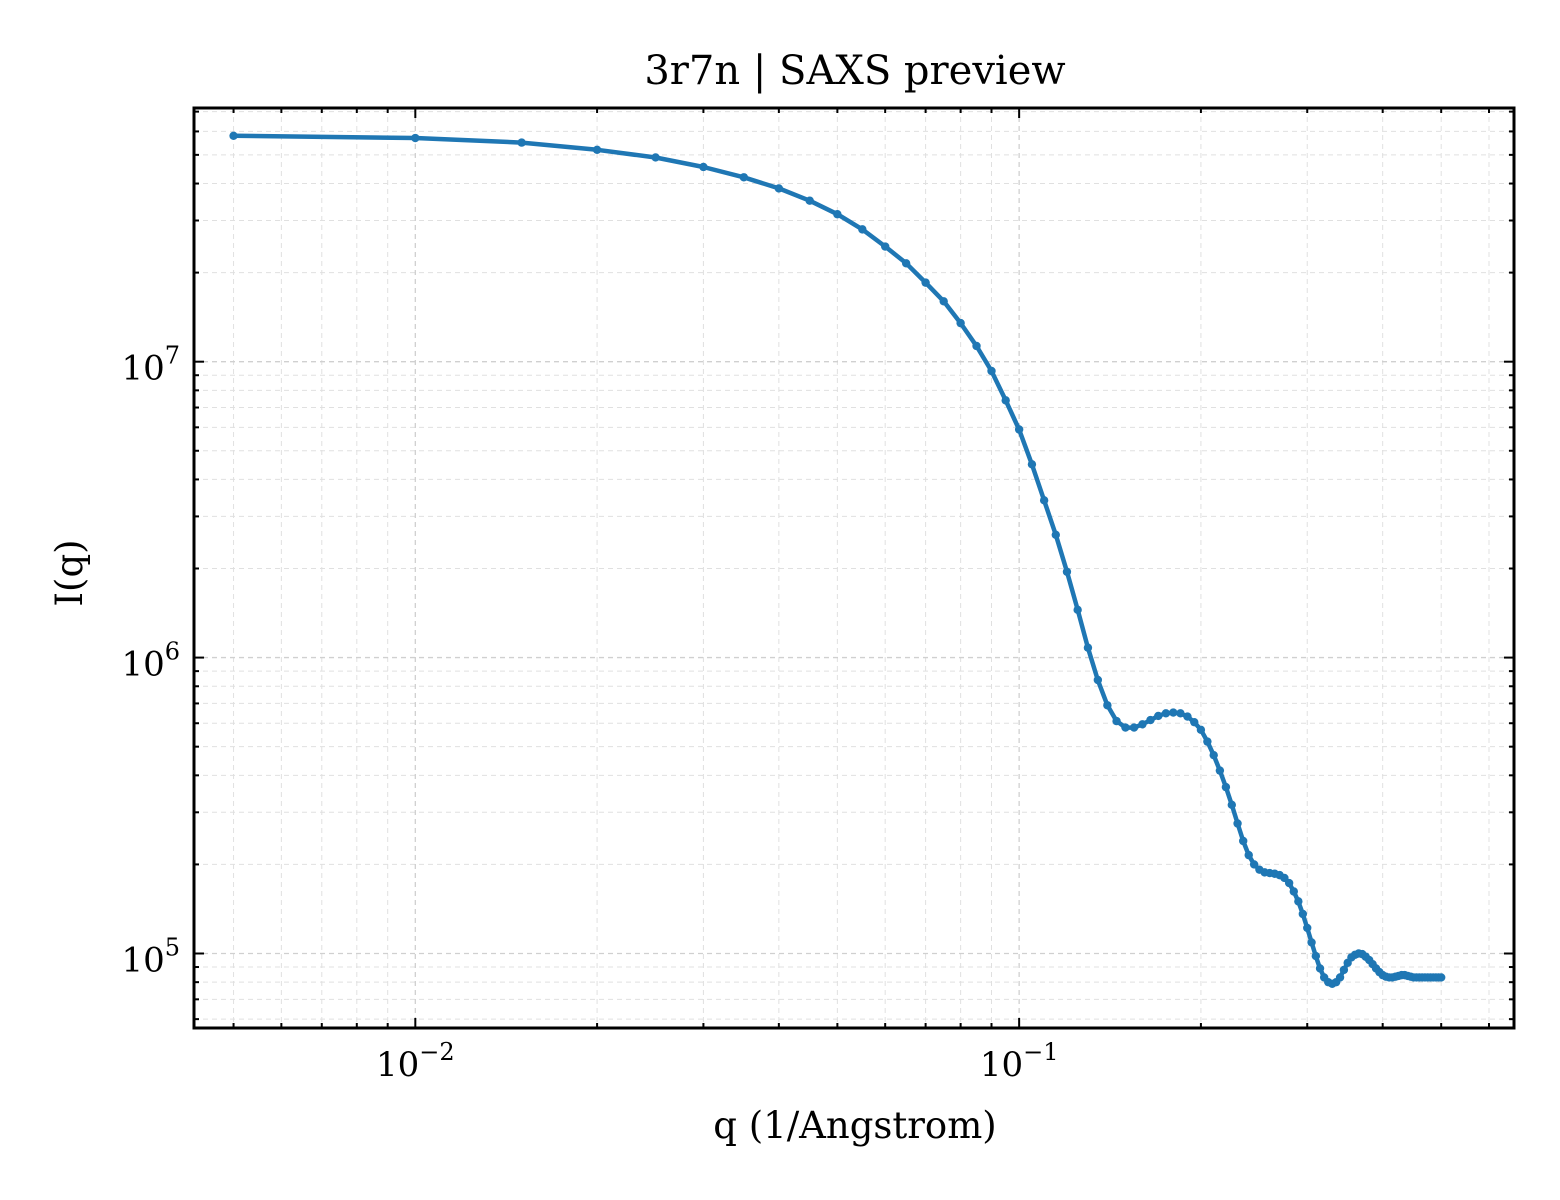  I want to click on y-axis-label: I(q), so click(69, 572).